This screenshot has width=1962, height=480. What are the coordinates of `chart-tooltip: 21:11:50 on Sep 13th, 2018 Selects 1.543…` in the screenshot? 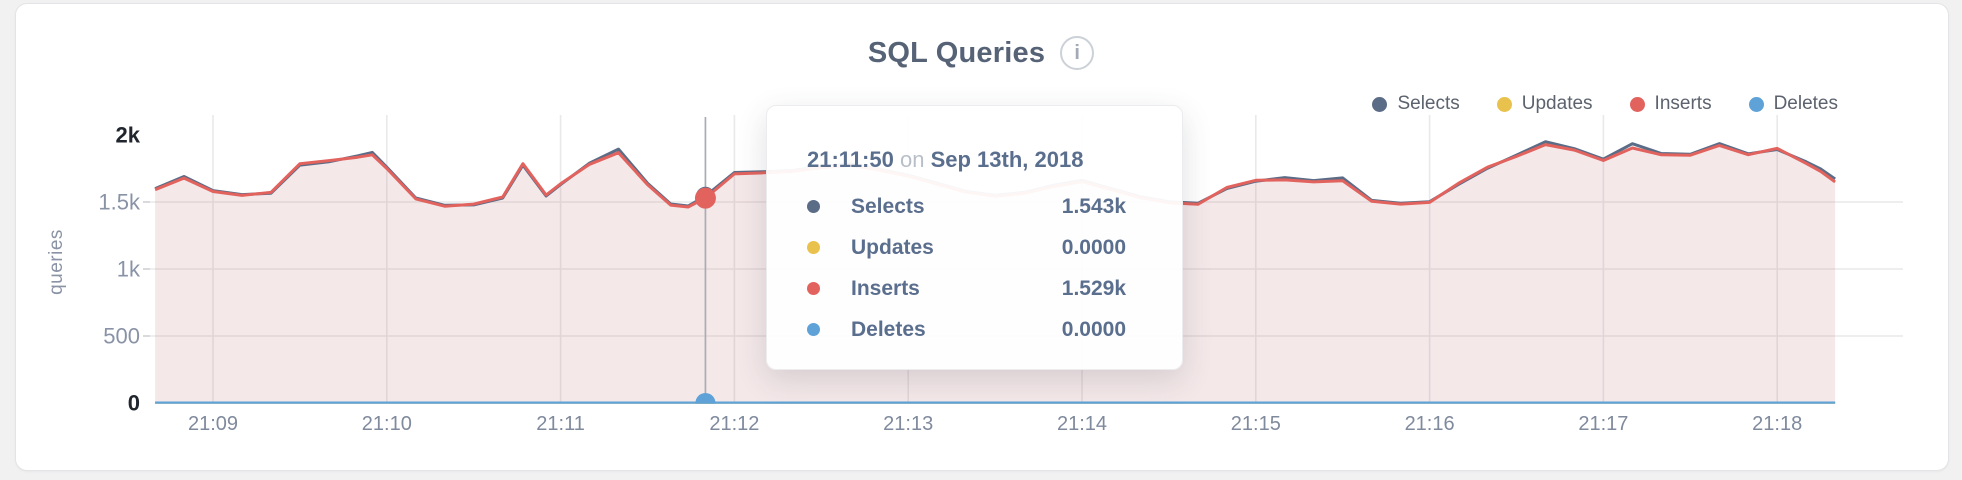 It's located at (974, 237).